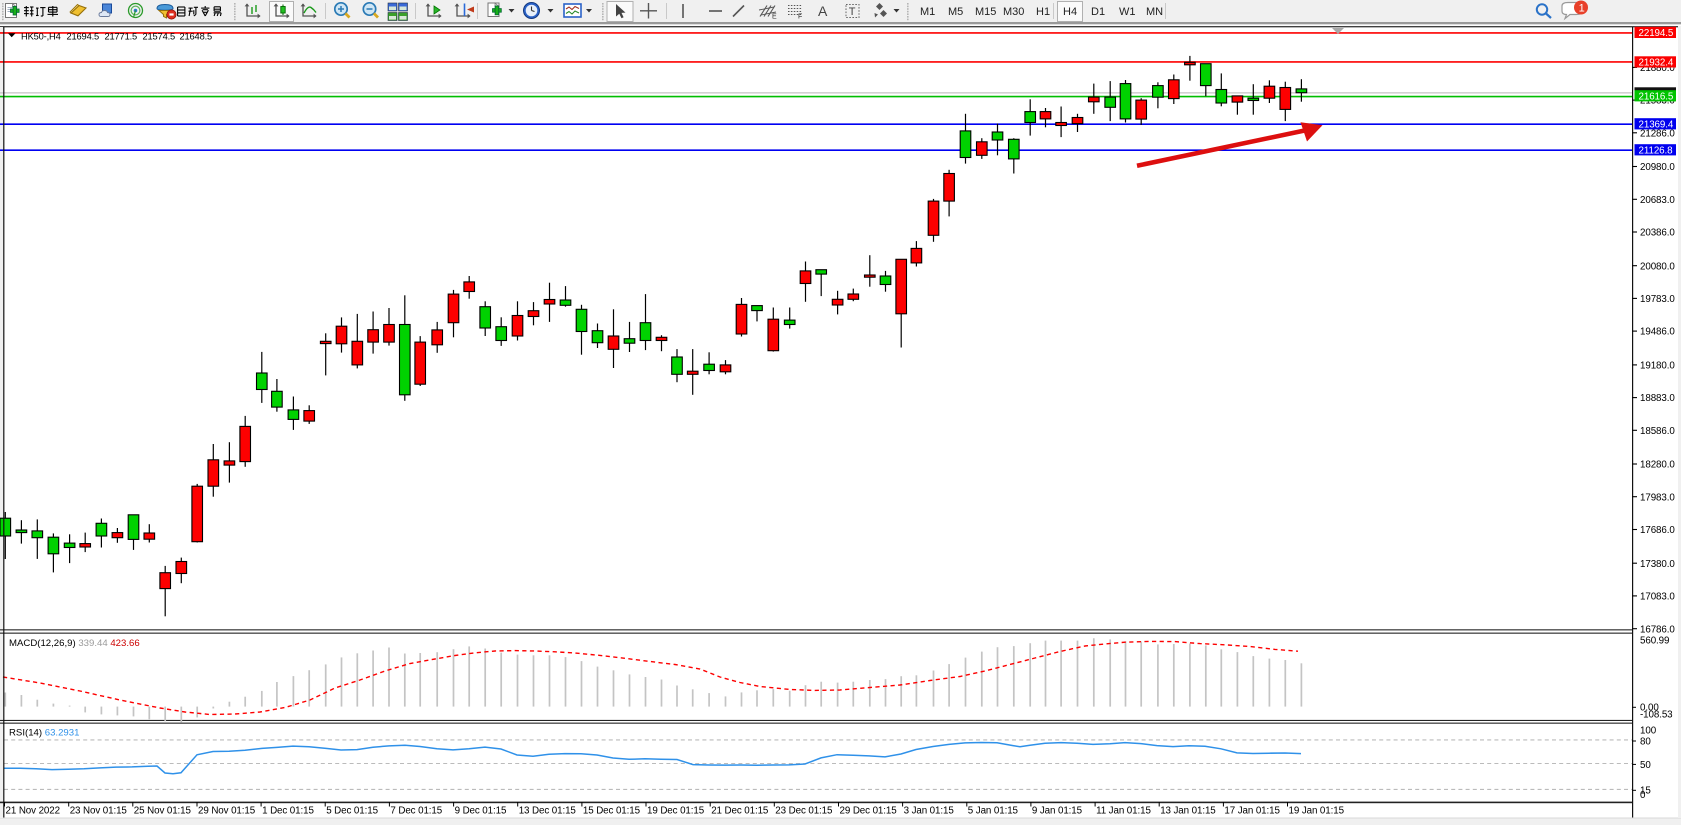  I want to click on svg-text: 15, so click(1645, 791).